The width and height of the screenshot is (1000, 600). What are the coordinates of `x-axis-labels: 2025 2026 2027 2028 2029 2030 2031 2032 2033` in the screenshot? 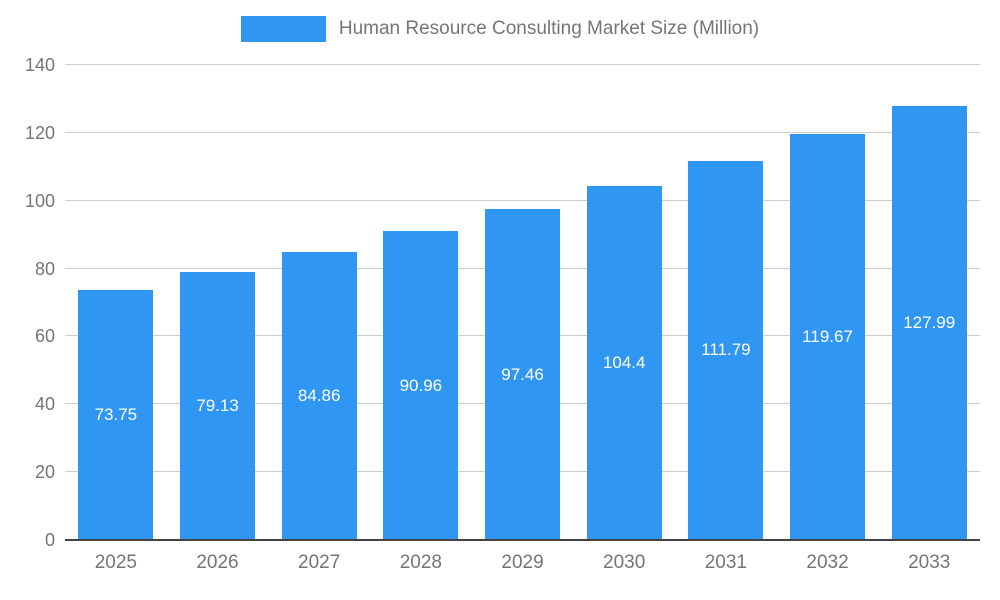 It's located at (522, 563).